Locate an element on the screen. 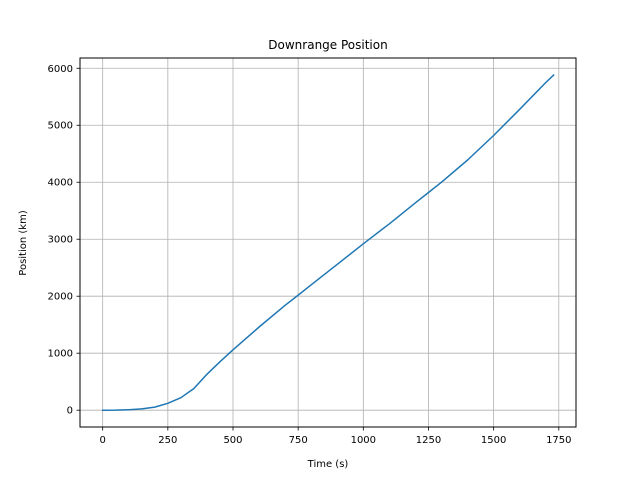 The image size is (640, 480). x-tick-label: 1500 is located at coordinates (493, 440).